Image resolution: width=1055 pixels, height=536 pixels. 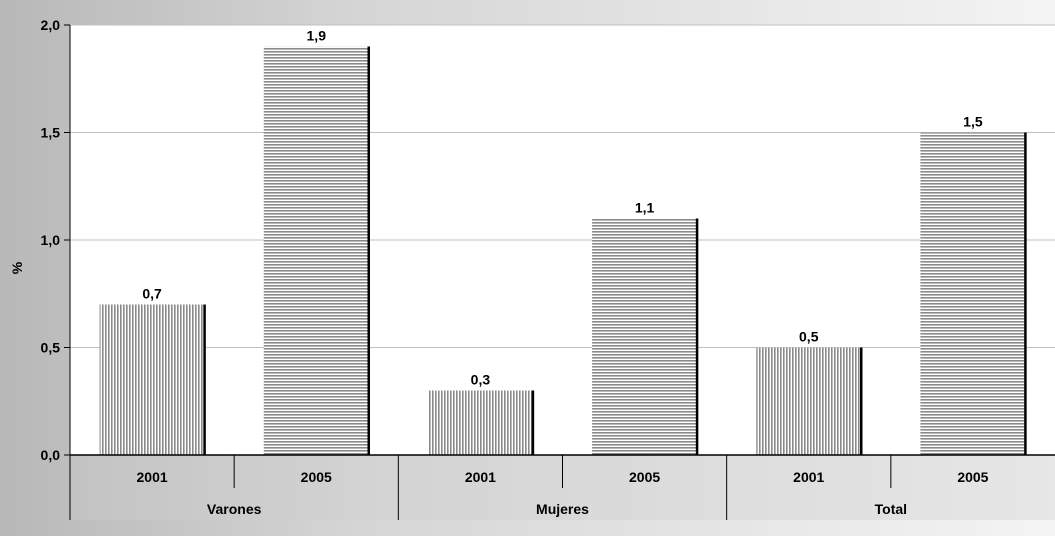 I want to click on data-label: 1,9, so click(x=317, y=36).